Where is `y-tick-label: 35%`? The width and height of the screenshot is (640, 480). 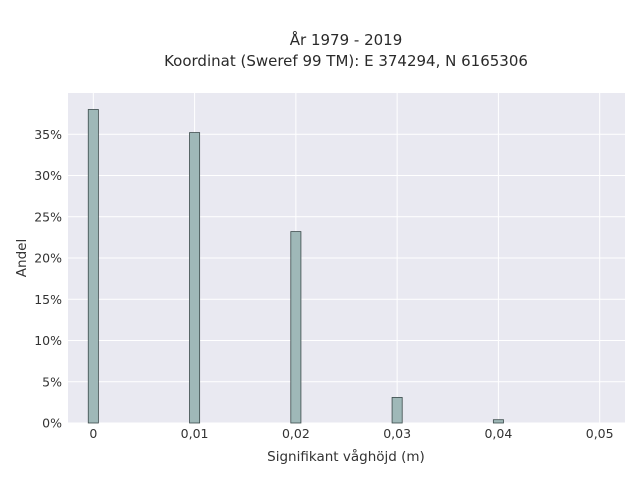
y-tick-label: 35% is located at coordinates (48, 134).